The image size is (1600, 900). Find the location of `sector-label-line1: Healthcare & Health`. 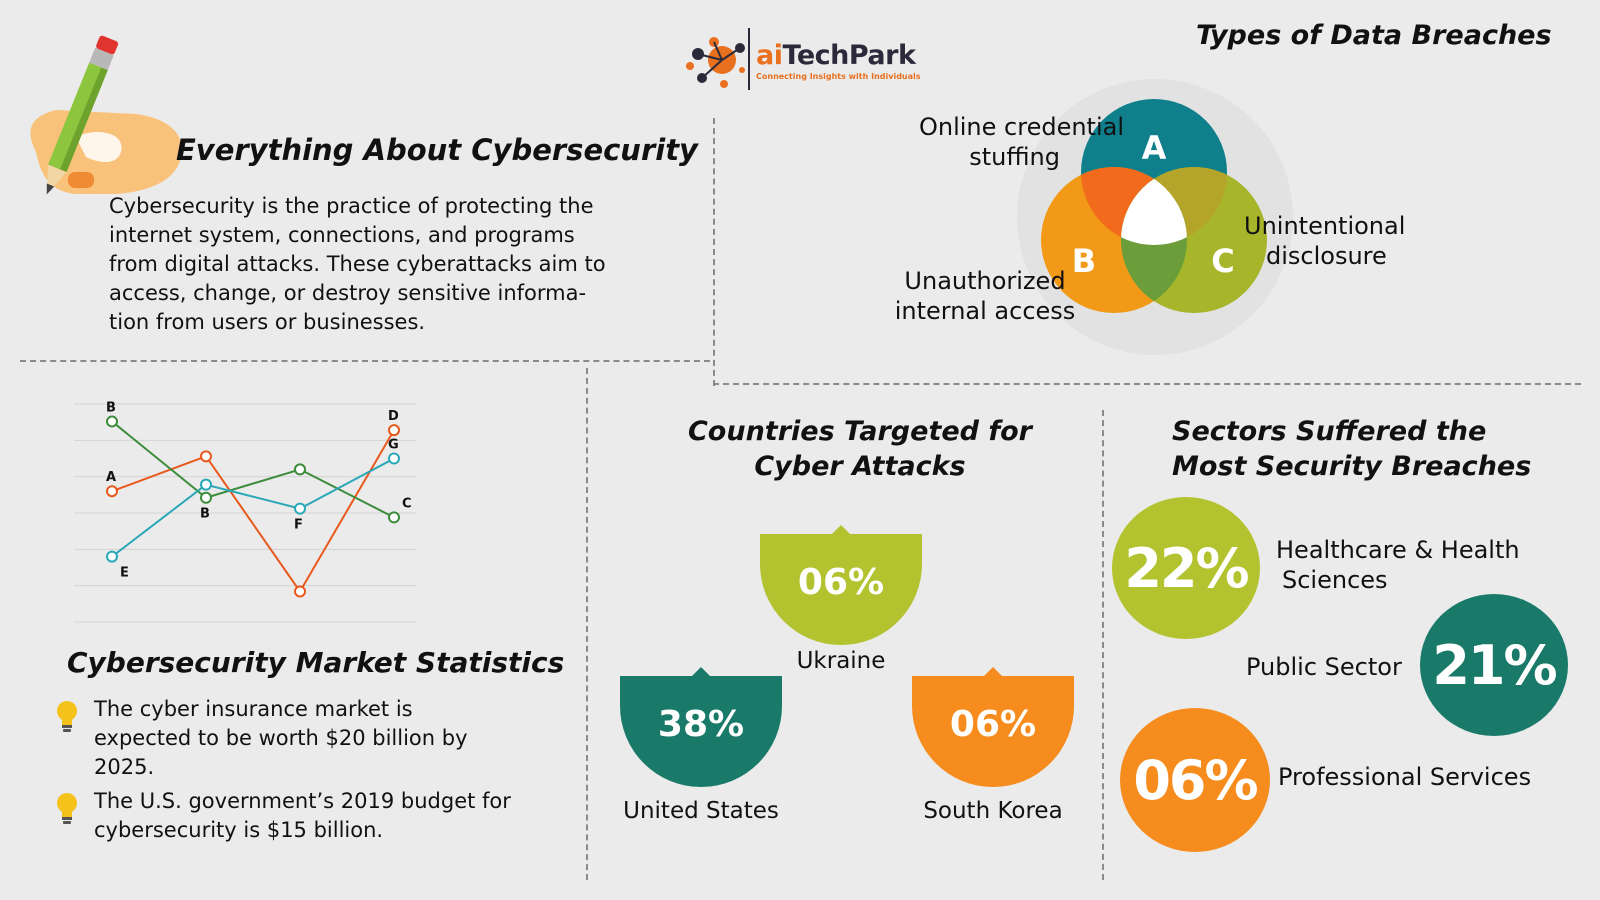

sector-label-line1: Healthcare & Health is located at coordinates (1398, 550).